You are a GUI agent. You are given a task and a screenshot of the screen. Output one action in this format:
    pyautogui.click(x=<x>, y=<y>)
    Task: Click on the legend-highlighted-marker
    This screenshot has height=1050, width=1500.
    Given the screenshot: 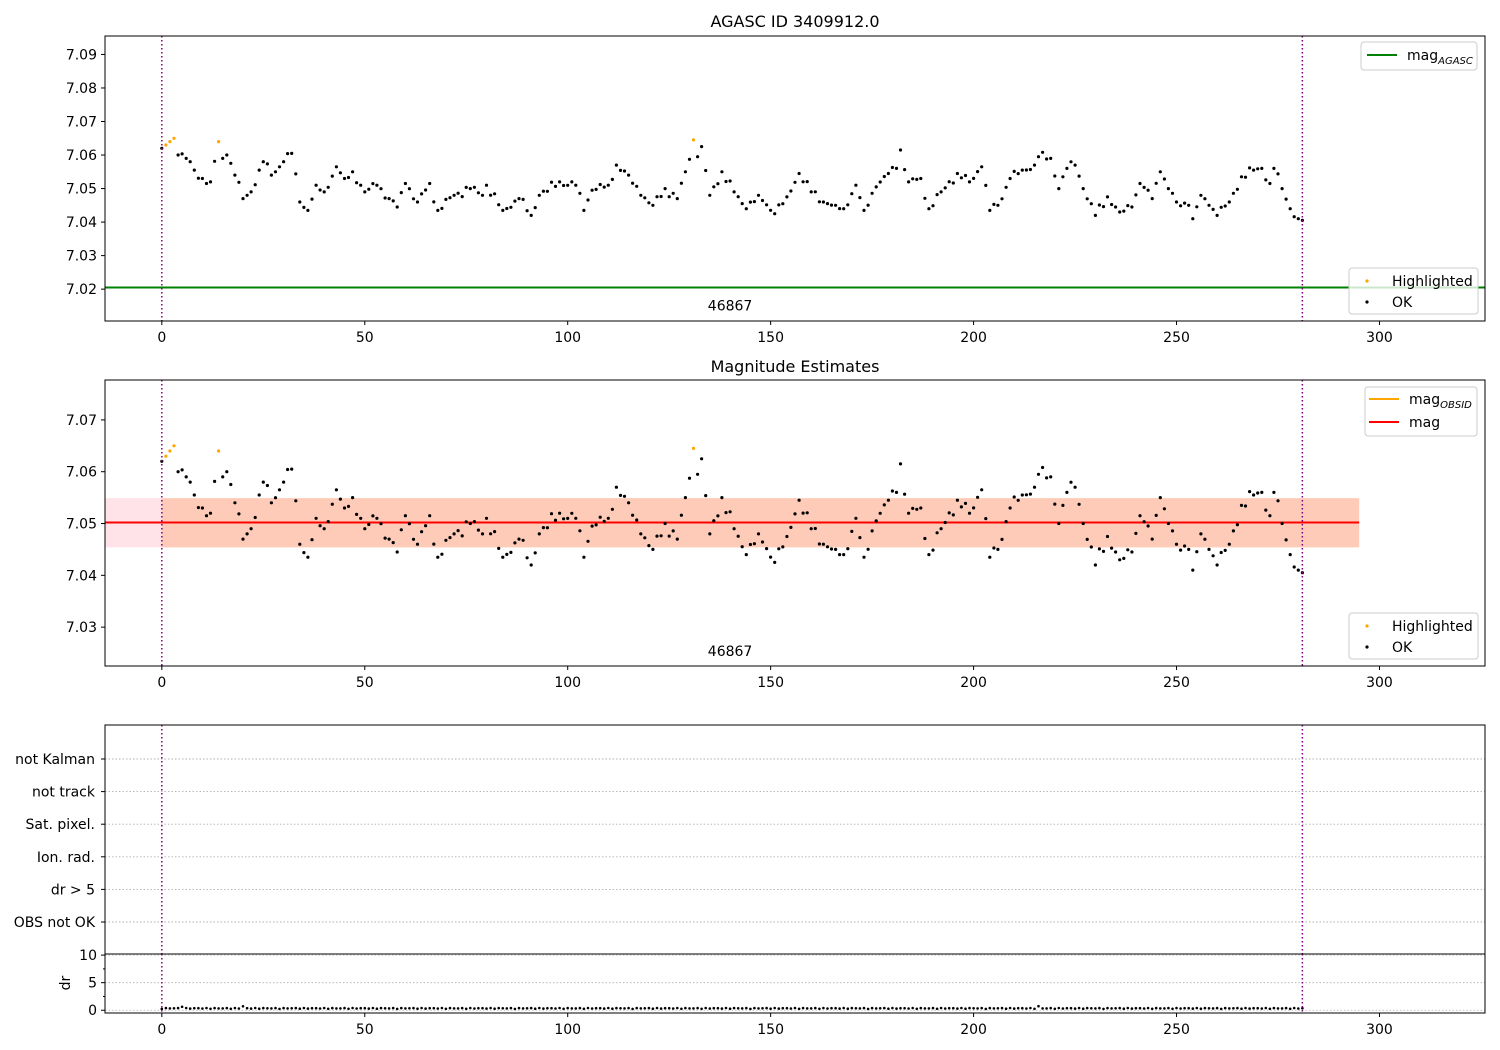 What is the action you would take?
    pyautogui.click(x=1367, y=281)
    